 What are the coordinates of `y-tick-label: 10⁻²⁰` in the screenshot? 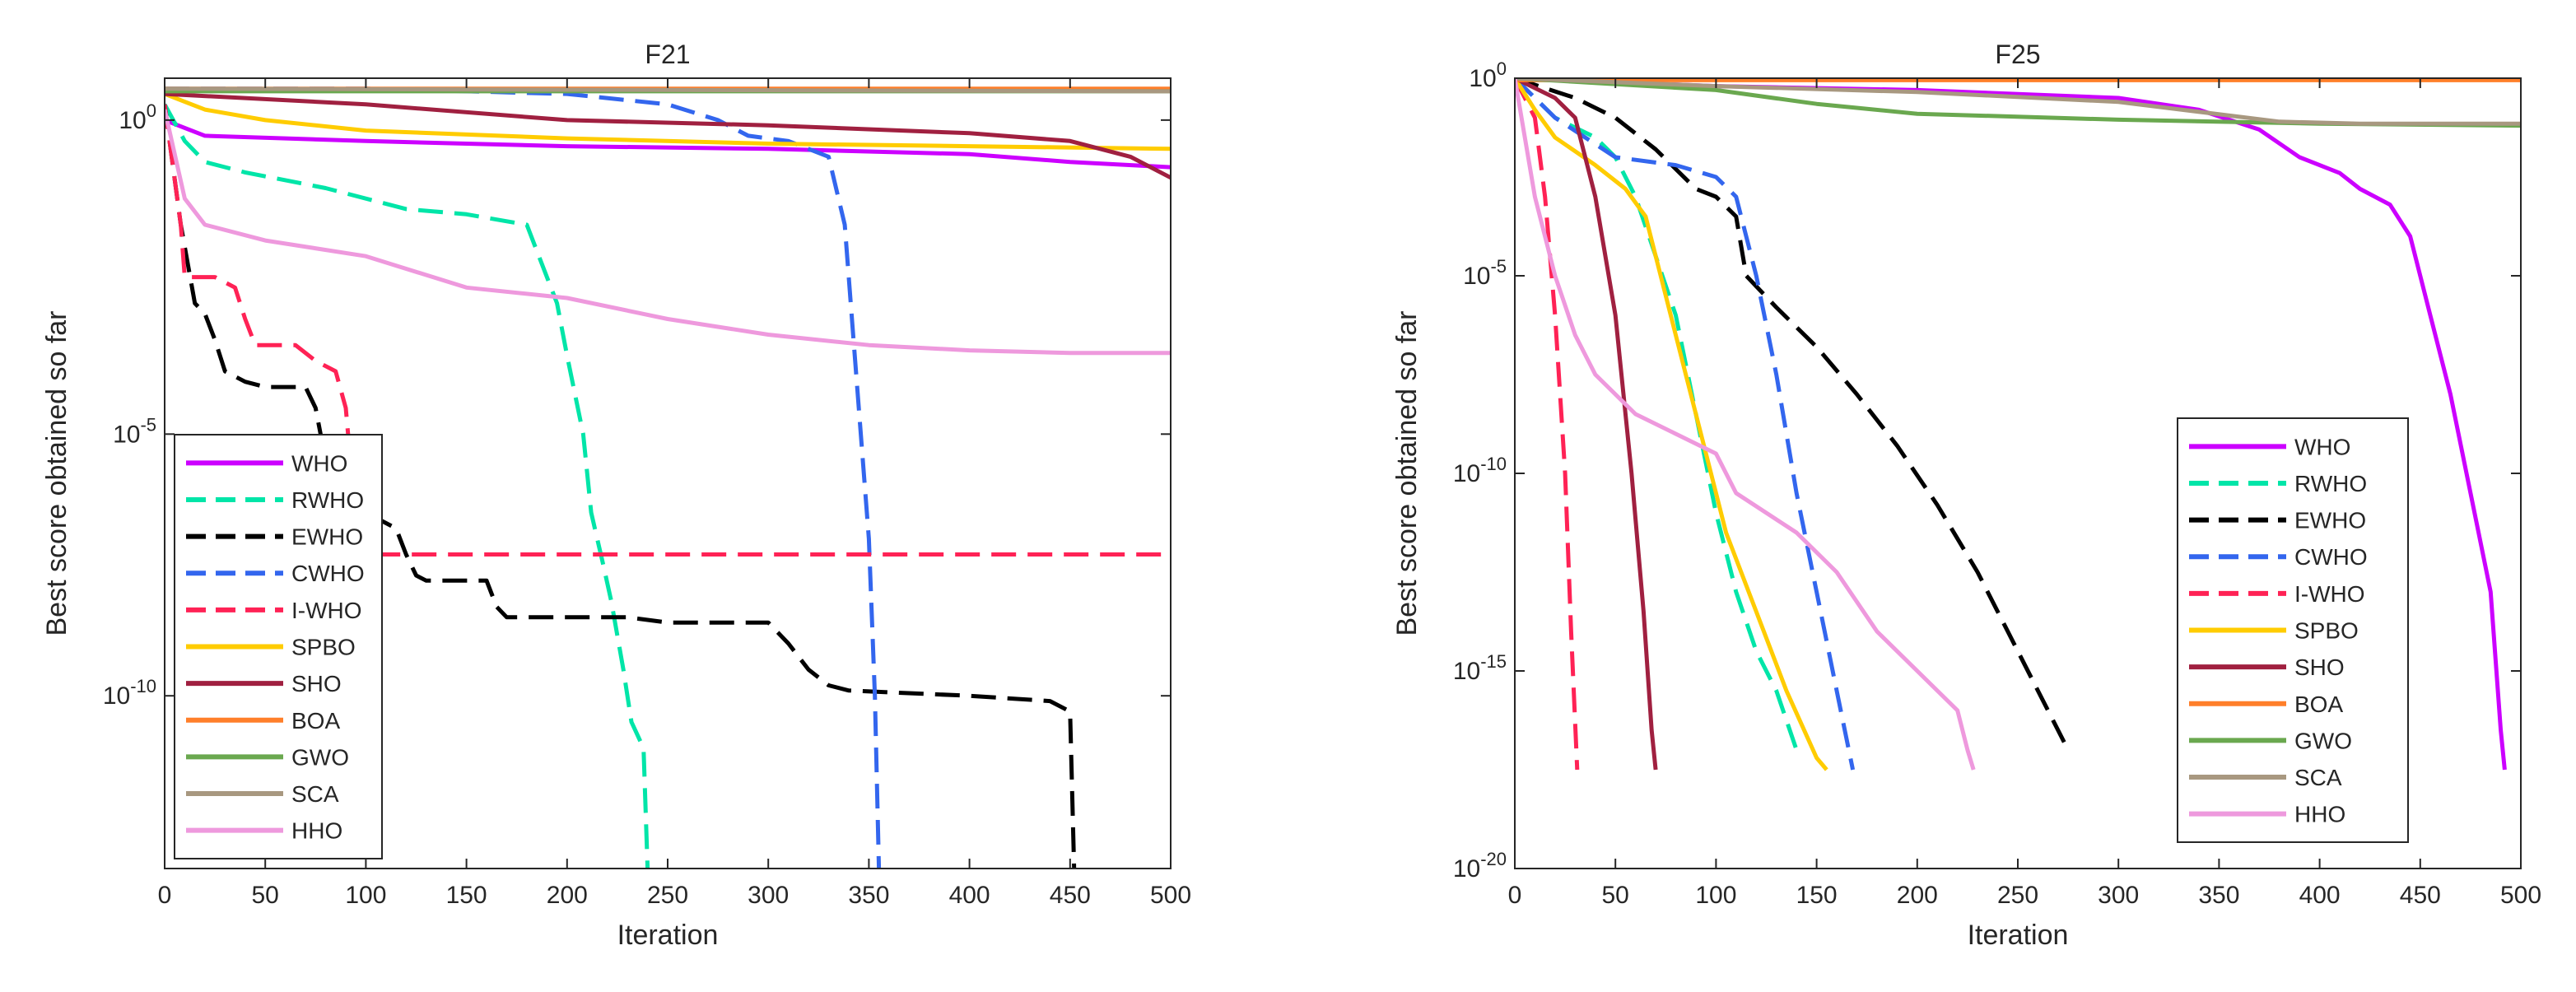 It's located at (1480, 866).